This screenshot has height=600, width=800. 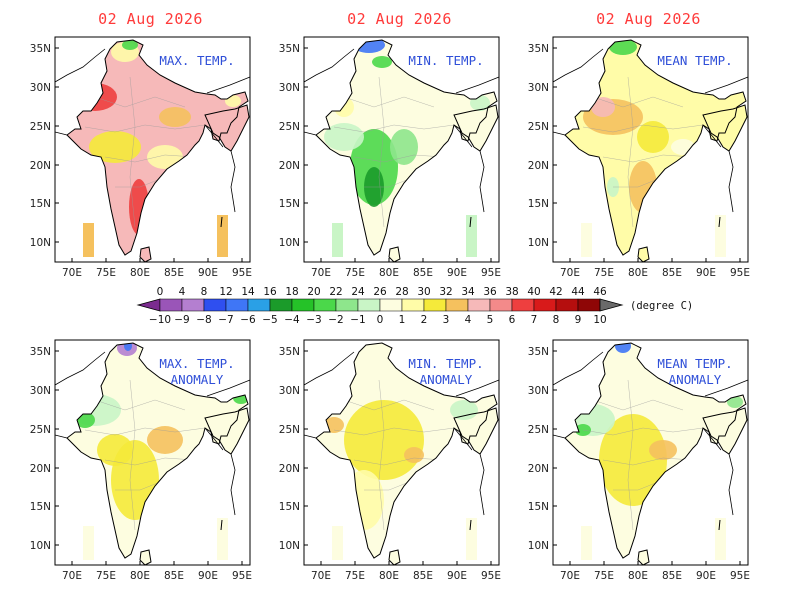 What do you see at coordinates (578, 292) in the screenshot?
I see `colorbar-top-label: 44` at bounding box center [578, 292].